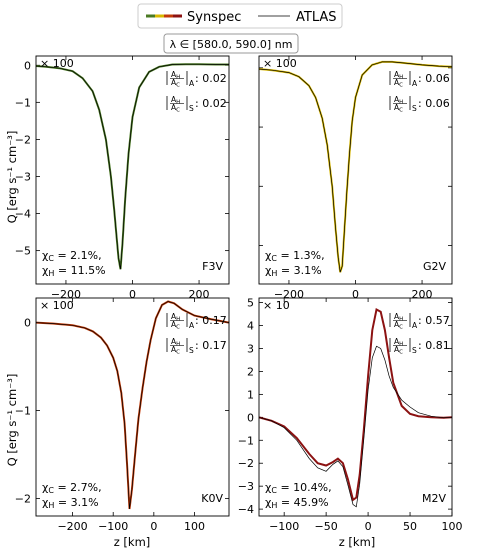 This screenshot has height=559, width=479. I want to click on wavelength-box: λ ∈ [580.0, 590.0] nm, so click(231, 43).